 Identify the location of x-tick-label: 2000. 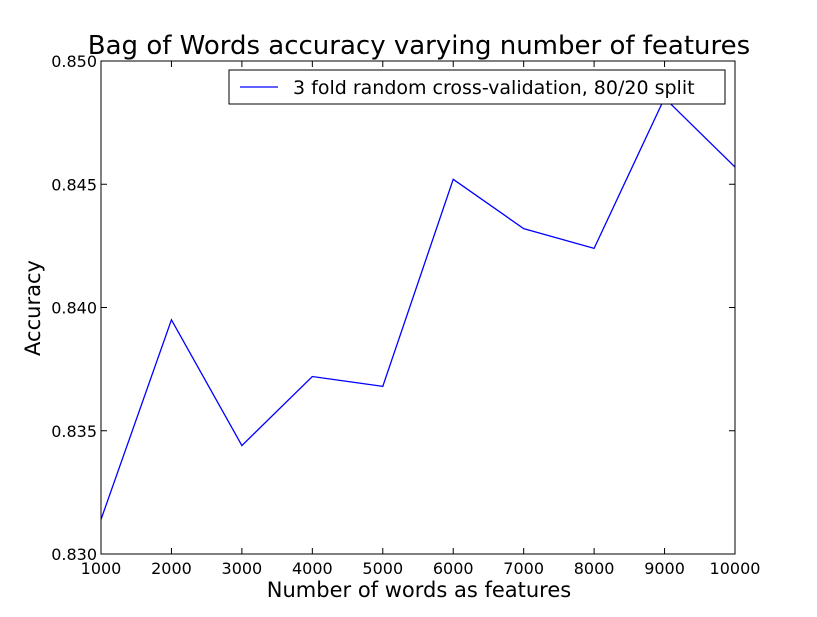
(171, 568).